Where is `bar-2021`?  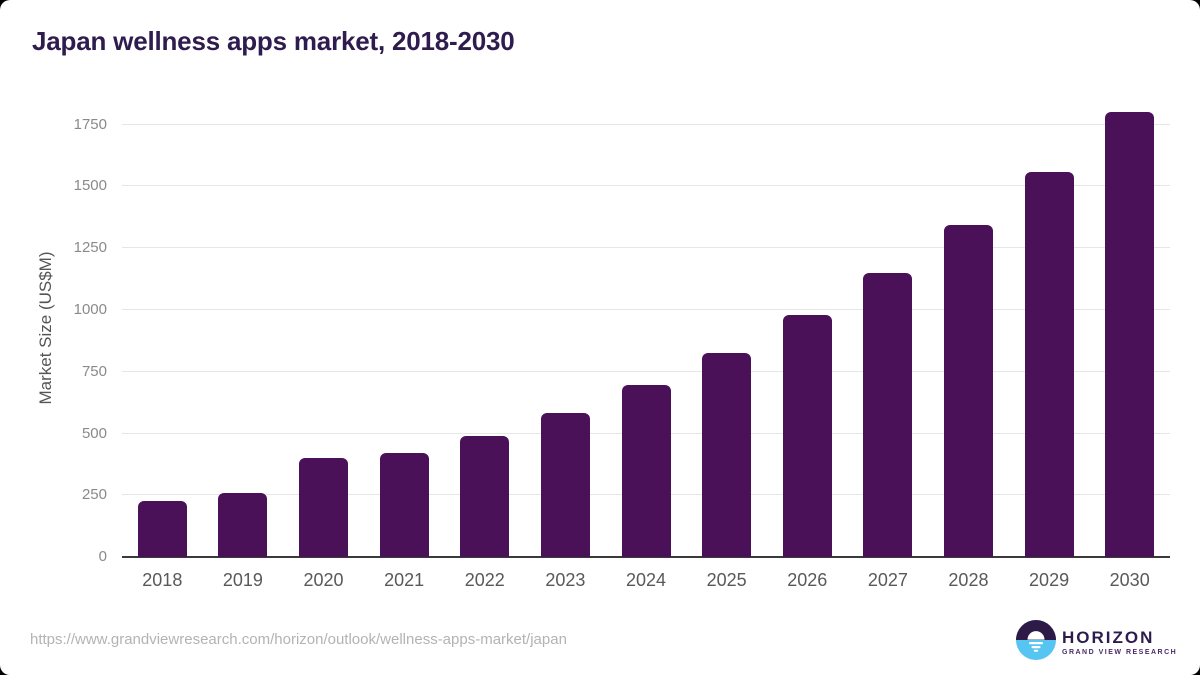 bar-2021 is located at coordinates (404, 505).